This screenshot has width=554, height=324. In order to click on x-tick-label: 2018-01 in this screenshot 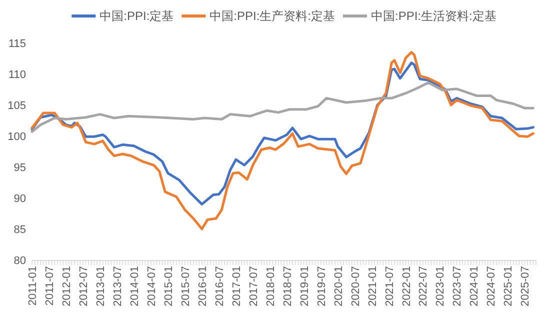, I will do `click(270, 286)`.